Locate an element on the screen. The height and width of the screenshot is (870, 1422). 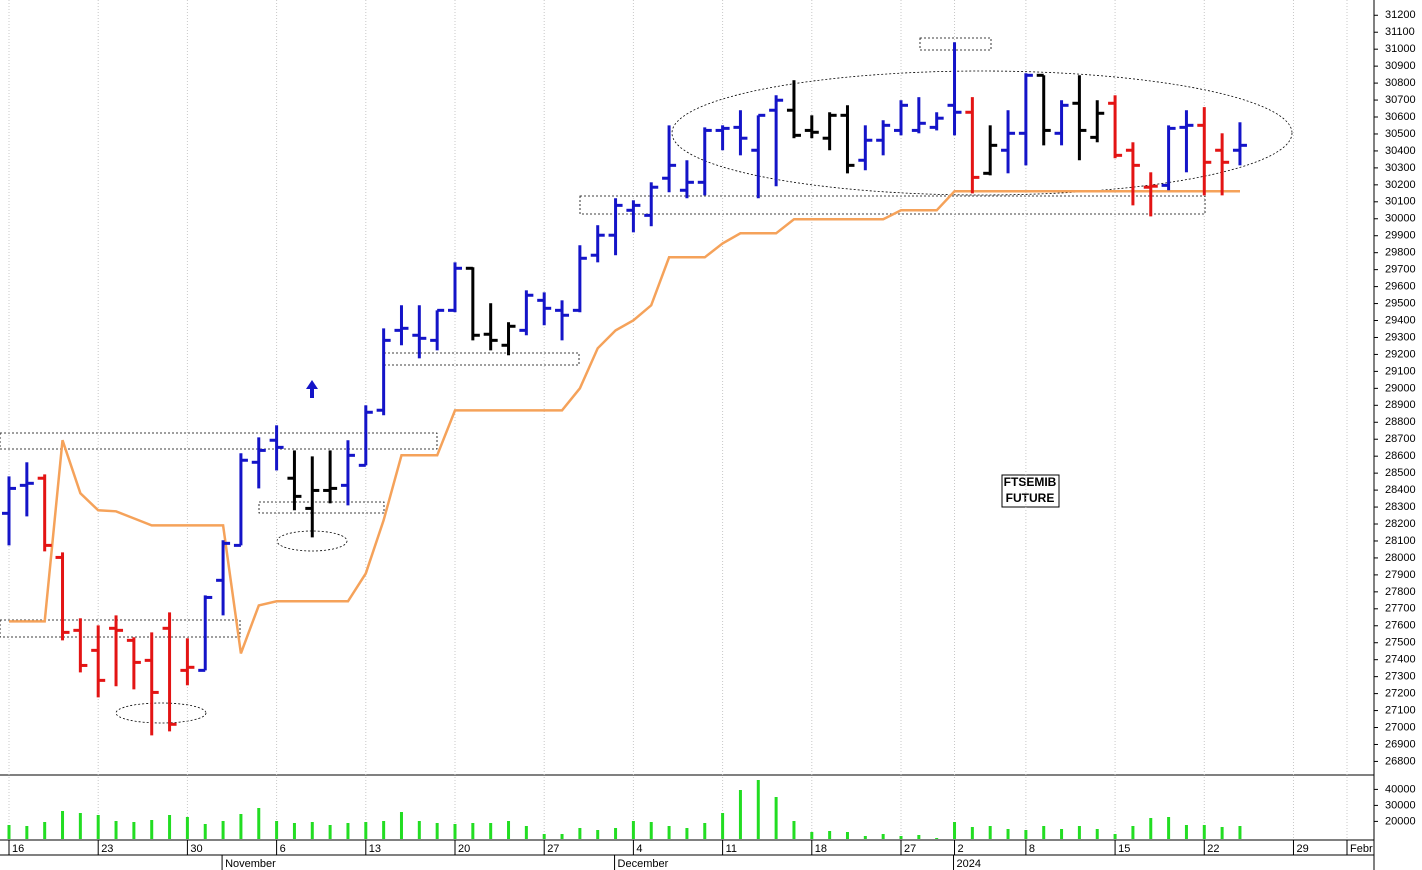
x-tick-label: 29 is located at coordinates (1302, 849).